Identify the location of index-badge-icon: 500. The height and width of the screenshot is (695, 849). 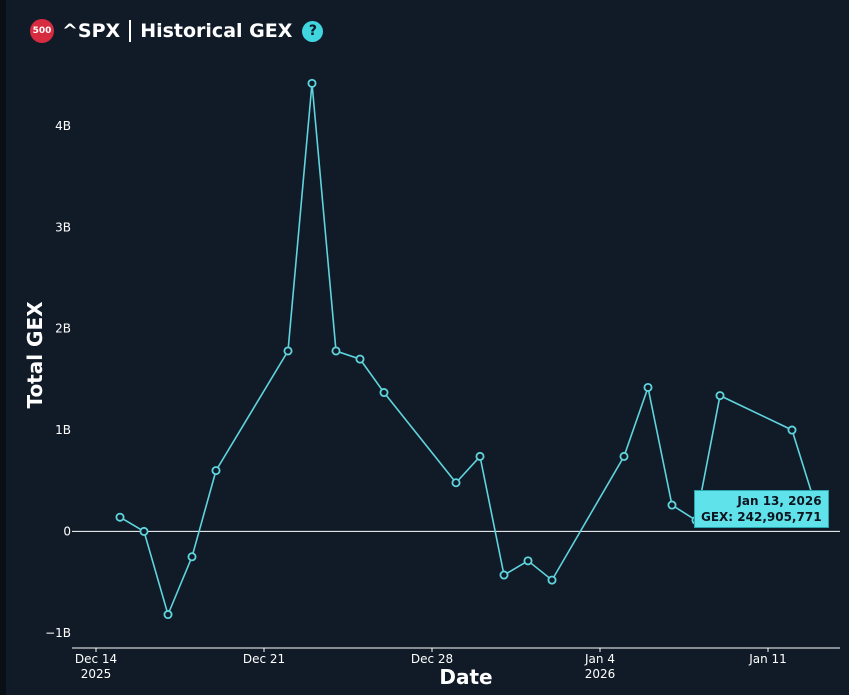
(42, 31).